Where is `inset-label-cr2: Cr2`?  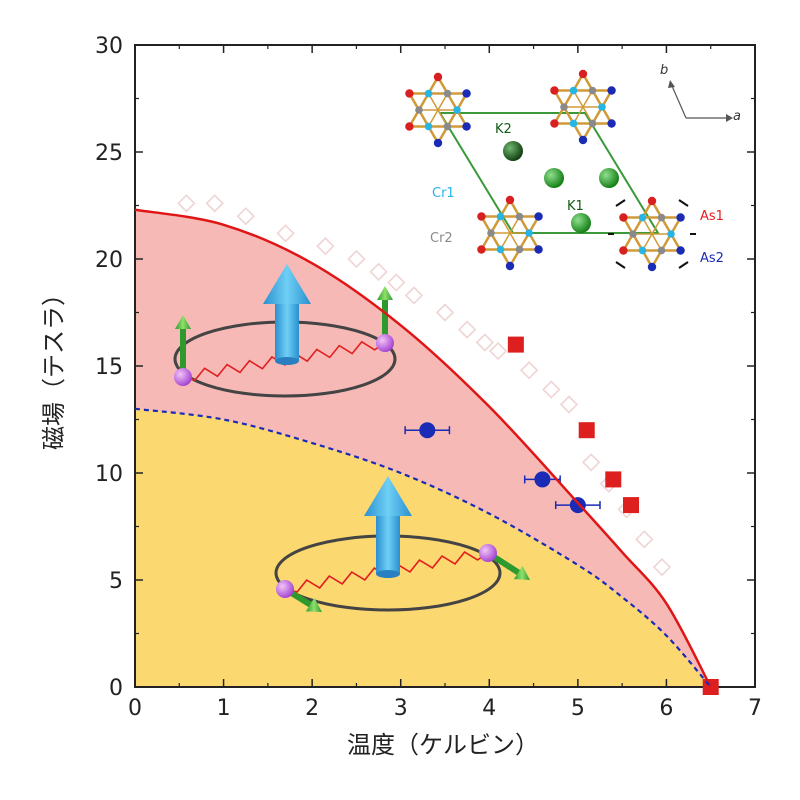
inset-label-cr2: Cr2 is located at coordinates (441, 238).